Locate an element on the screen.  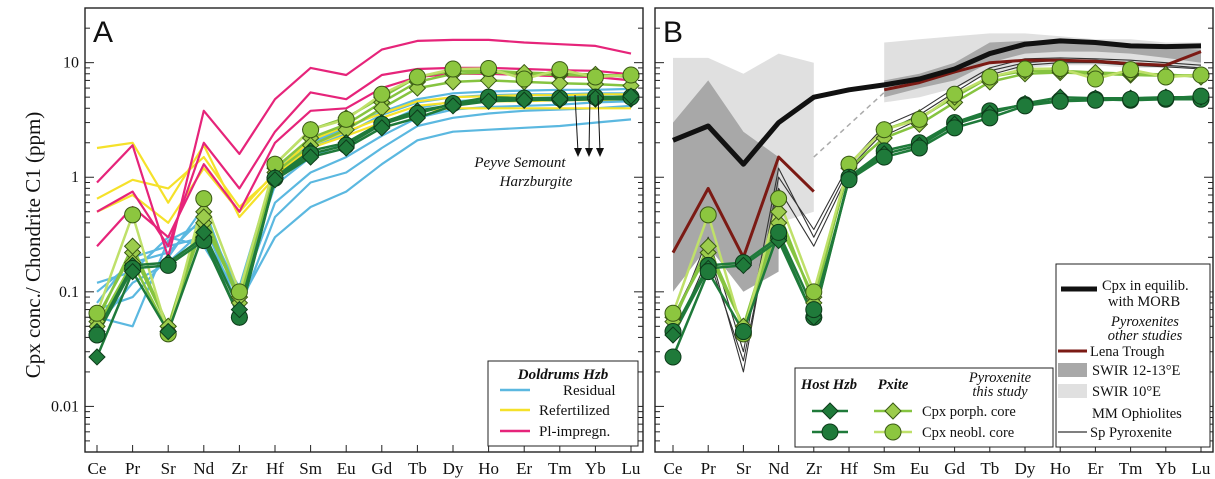
b-dashed-connector is located at coordinates (849, 124).